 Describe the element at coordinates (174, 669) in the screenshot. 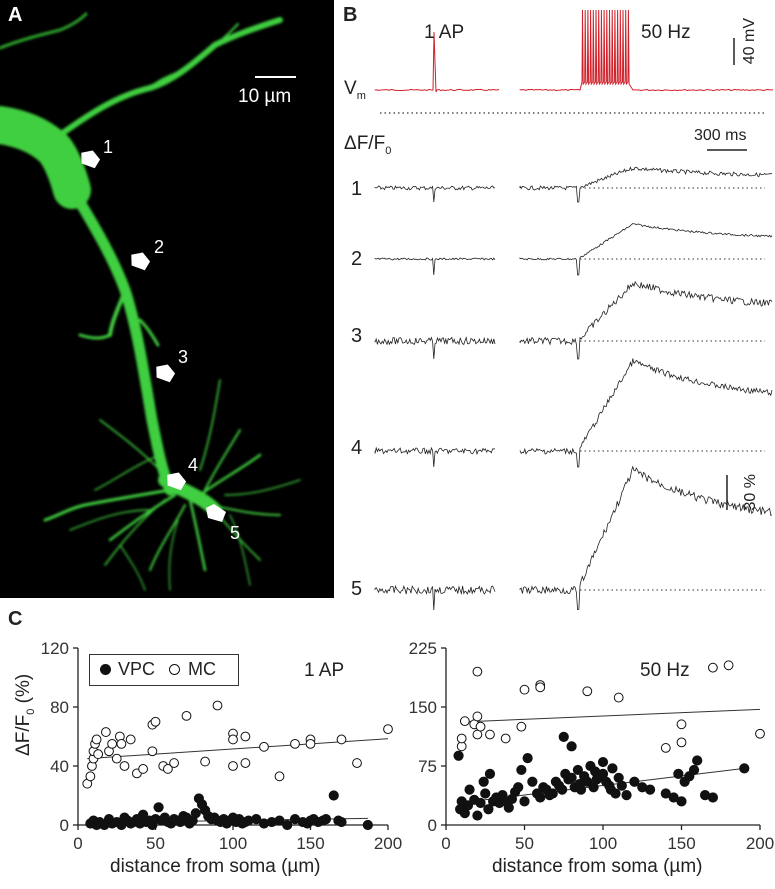

I see `legend-mc-marker` at that location.